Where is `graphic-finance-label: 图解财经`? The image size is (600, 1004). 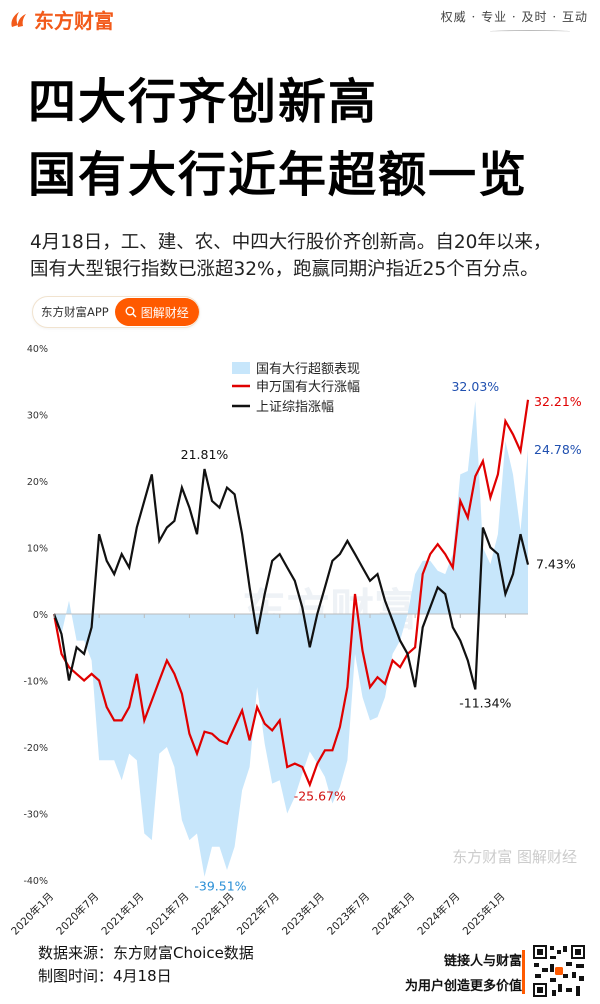 graphic-finance-label: 图解财经 is located at coordinates (164, 312).